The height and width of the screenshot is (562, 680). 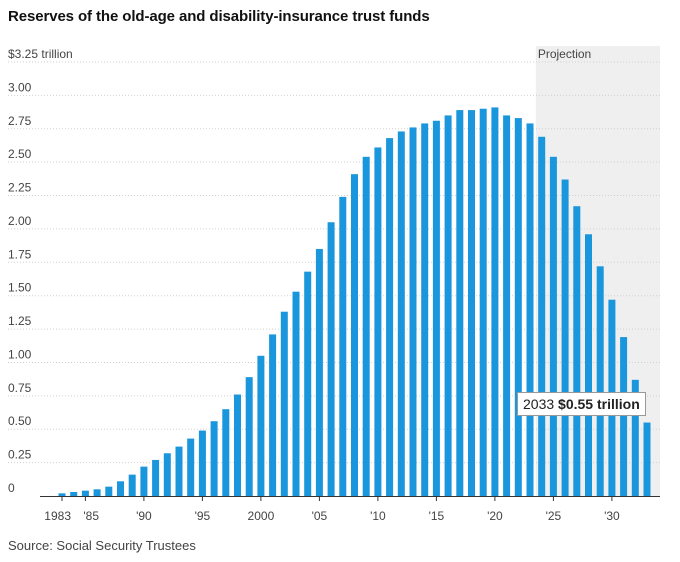 I want to click on bar-2017, so click(x=460, y=303).